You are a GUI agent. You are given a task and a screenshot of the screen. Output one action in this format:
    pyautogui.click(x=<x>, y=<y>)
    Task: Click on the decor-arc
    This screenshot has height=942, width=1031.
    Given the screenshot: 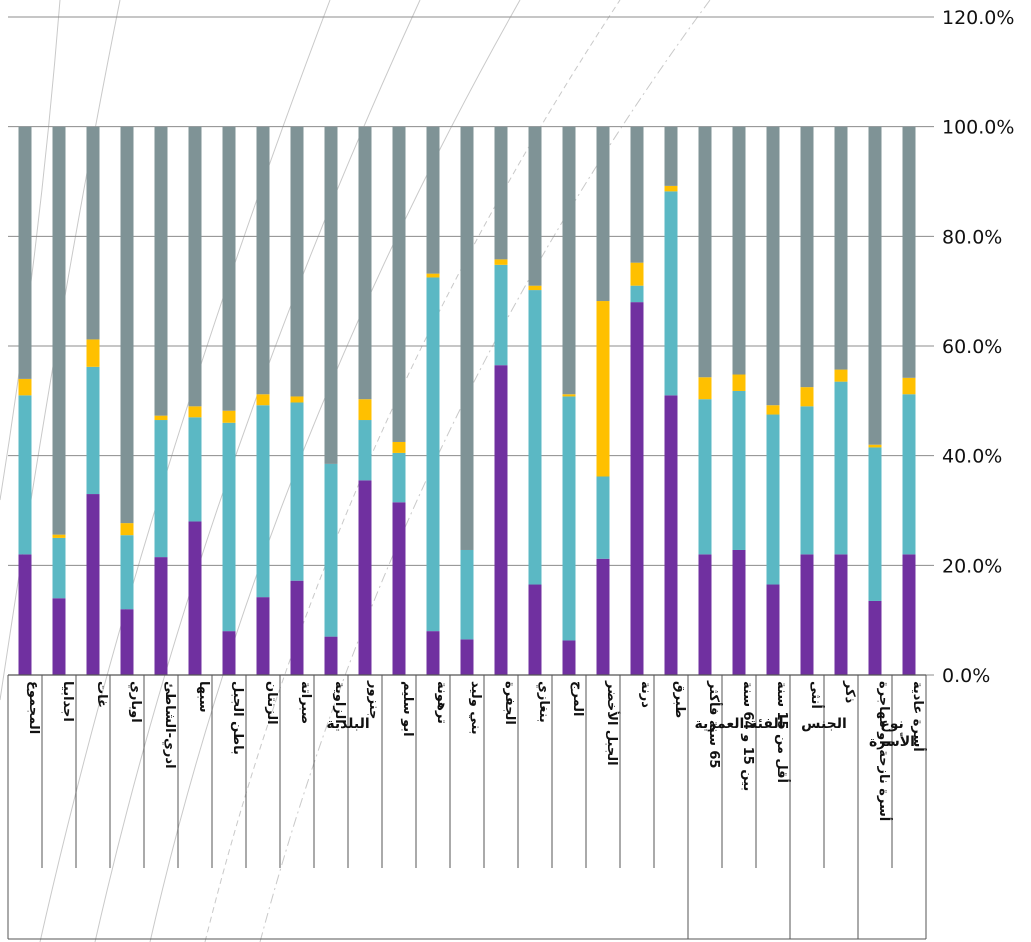 What is the action you would take?
    pyautogui.click(x=30, y=250)
    